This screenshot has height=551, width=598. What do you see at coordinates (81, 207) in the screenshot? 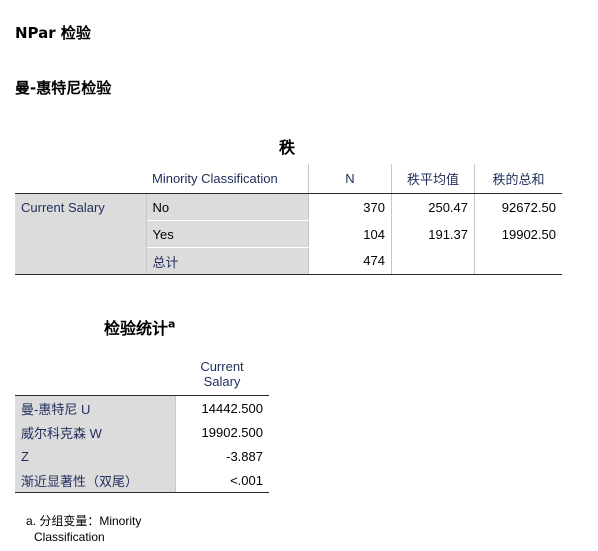
I see `variable-label: Current Salary` at bounding box center [81, 207].